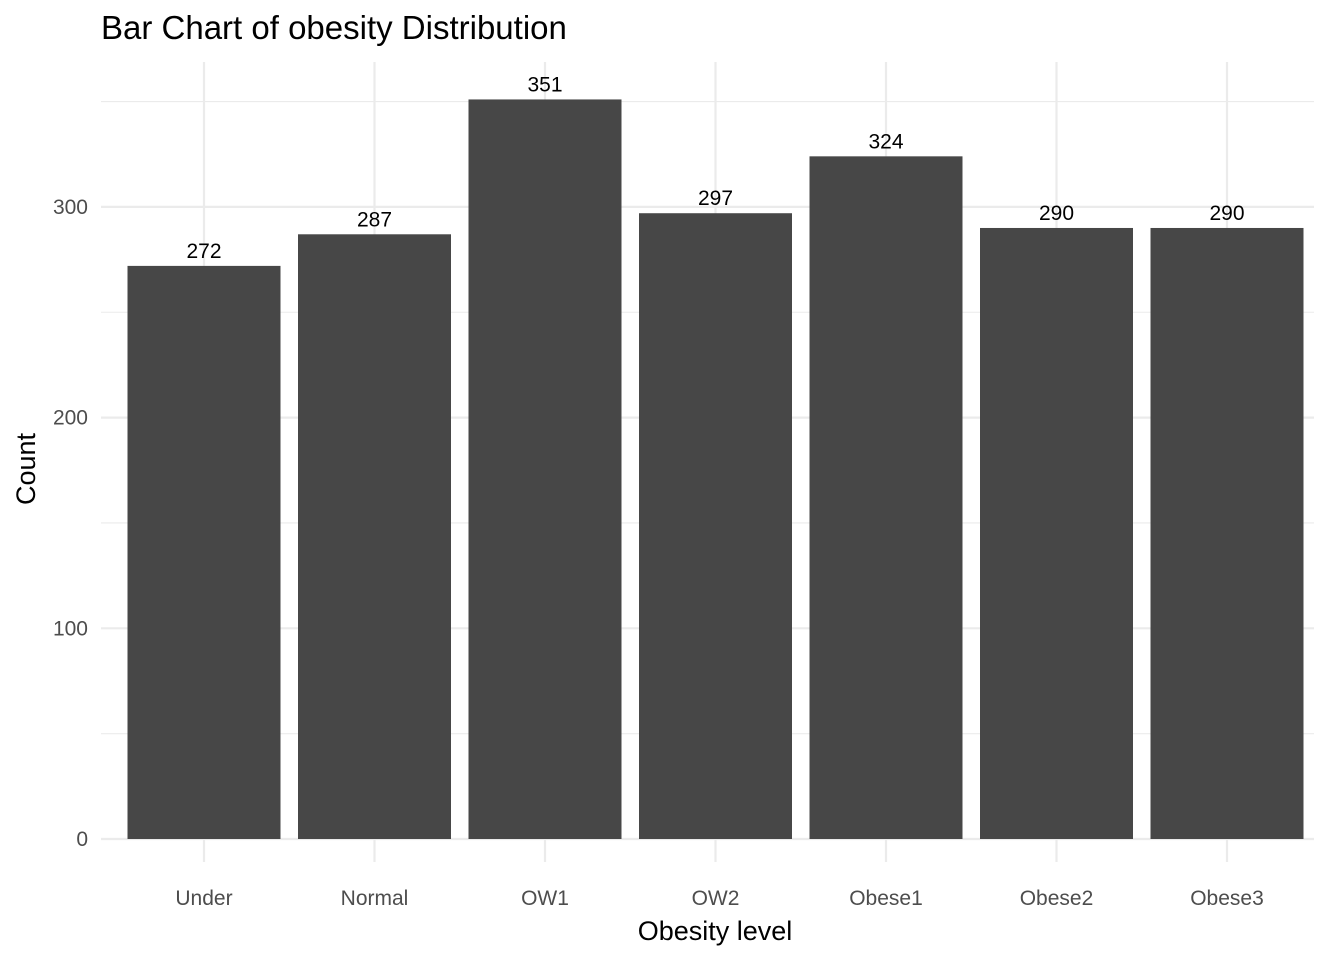  What do you see at coordinates (375, 898) in the screenshot?
I see `x-tick-label: Normal` at bounding box center [375, 898].